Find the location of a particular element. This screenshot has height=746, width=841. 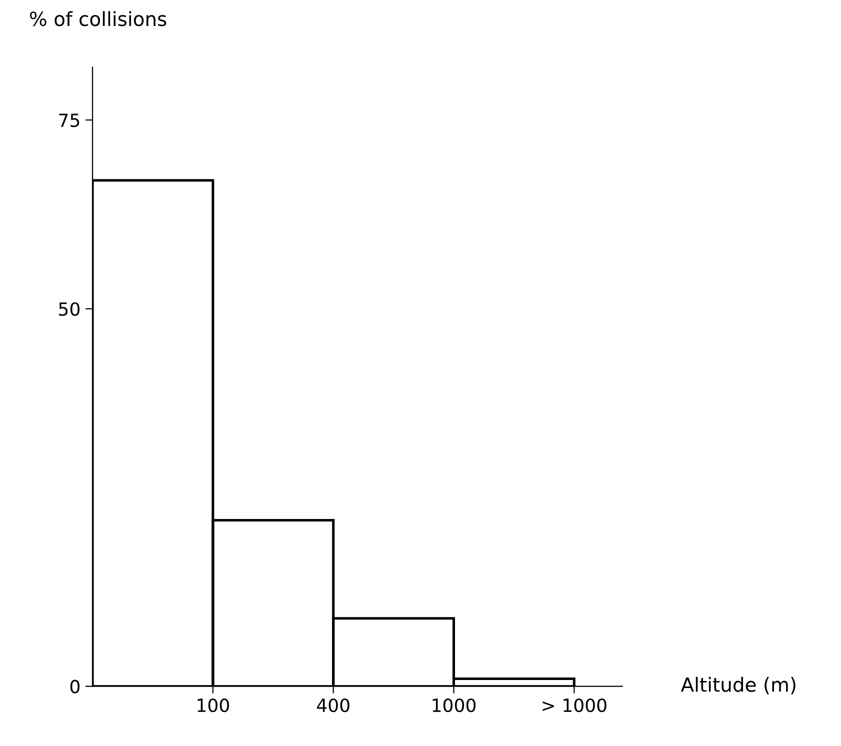

x-tick-label: 1000 is located at coordinates (454, 705).